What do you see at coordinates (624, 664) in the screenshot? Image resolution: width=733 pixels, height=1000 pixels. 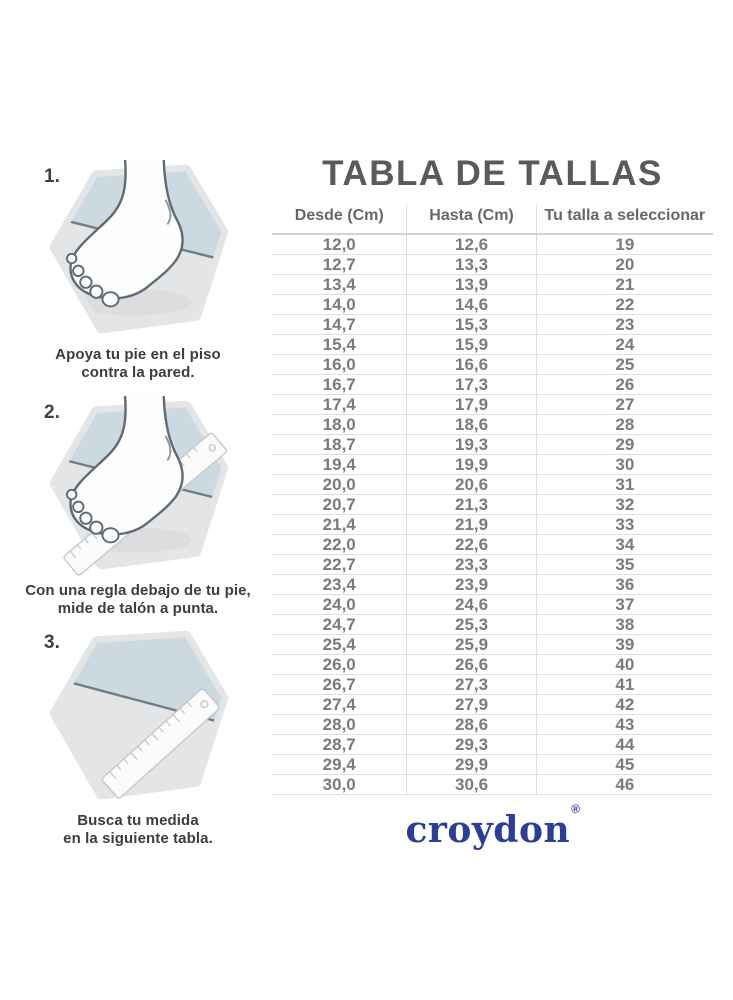 I see `talla-cell: 40` at bounding box center [624, 664].